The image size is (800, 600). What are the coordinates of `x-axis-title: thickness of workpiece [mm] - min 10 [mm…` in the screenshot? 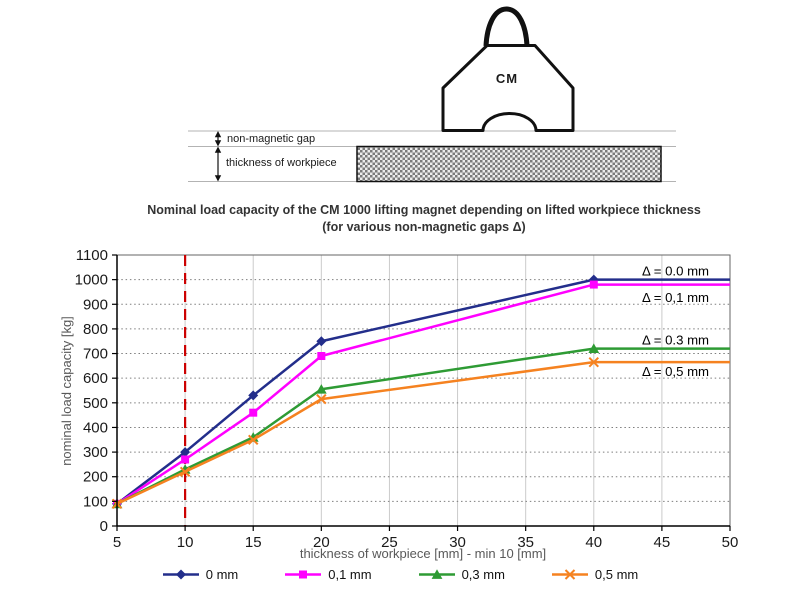 It's located at (423, 553).